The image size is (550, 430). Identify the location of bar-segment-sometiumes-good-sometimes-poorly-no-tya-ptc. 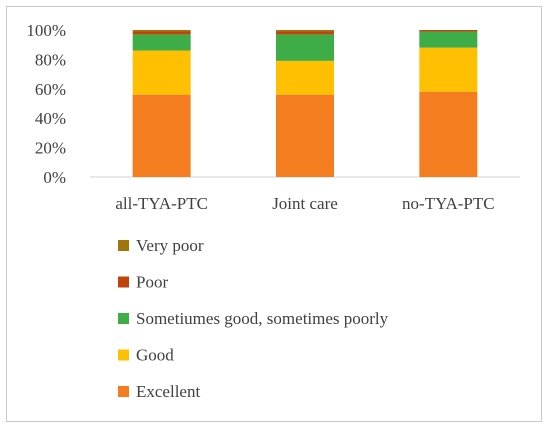
(448, 39).